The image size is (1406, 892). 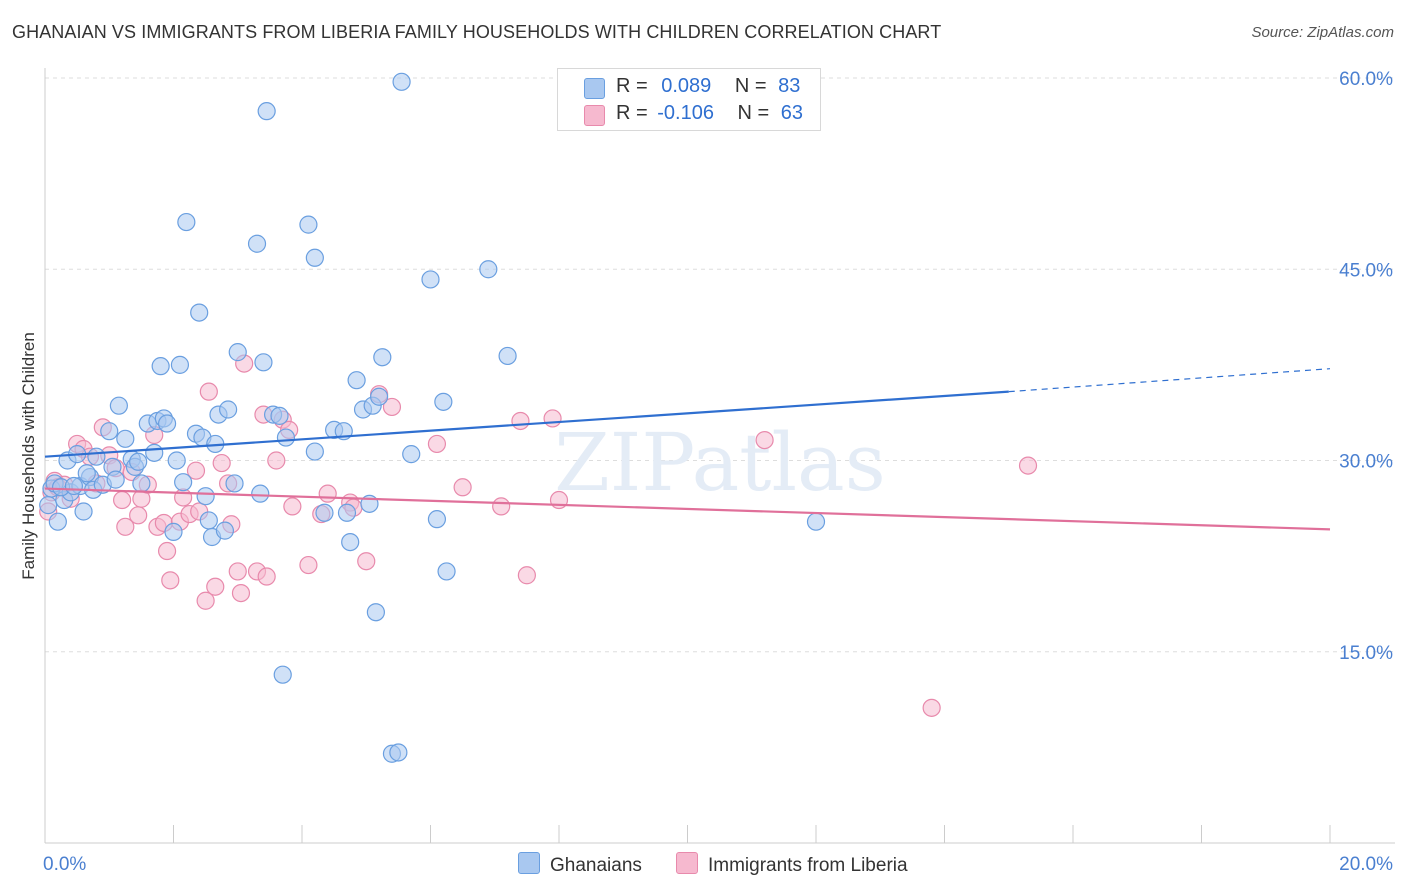 What do you see at coordinates (1366, 864) in the screenshot?
I see `x-tick-label: 20.0%` at bounding box center [1366, 864].